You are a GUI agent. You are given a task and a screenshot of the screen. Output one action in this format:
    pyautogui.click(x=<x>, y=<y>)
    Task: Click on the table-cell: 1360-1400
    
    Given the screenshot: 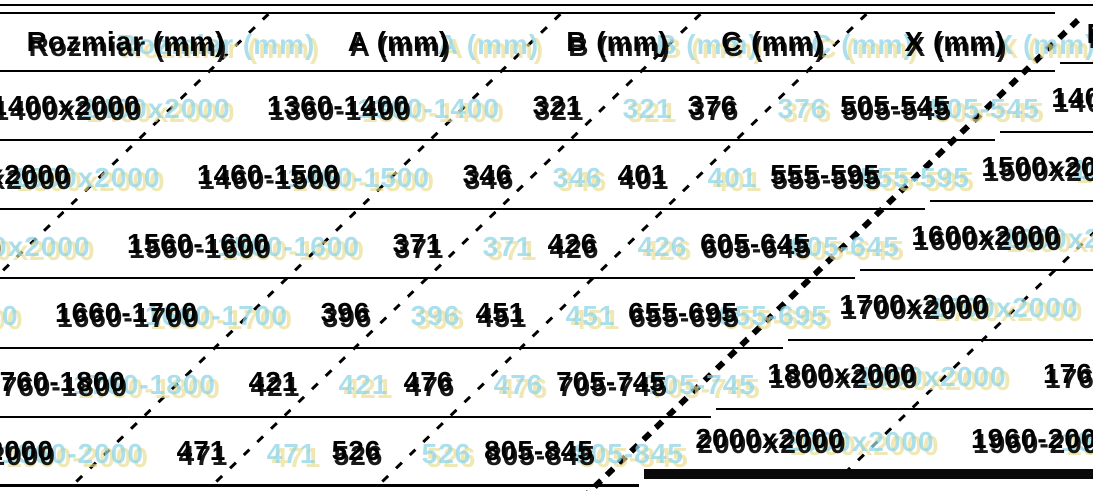 What is the action you would take?
    pyautogui.click(x=338, y=105)
    